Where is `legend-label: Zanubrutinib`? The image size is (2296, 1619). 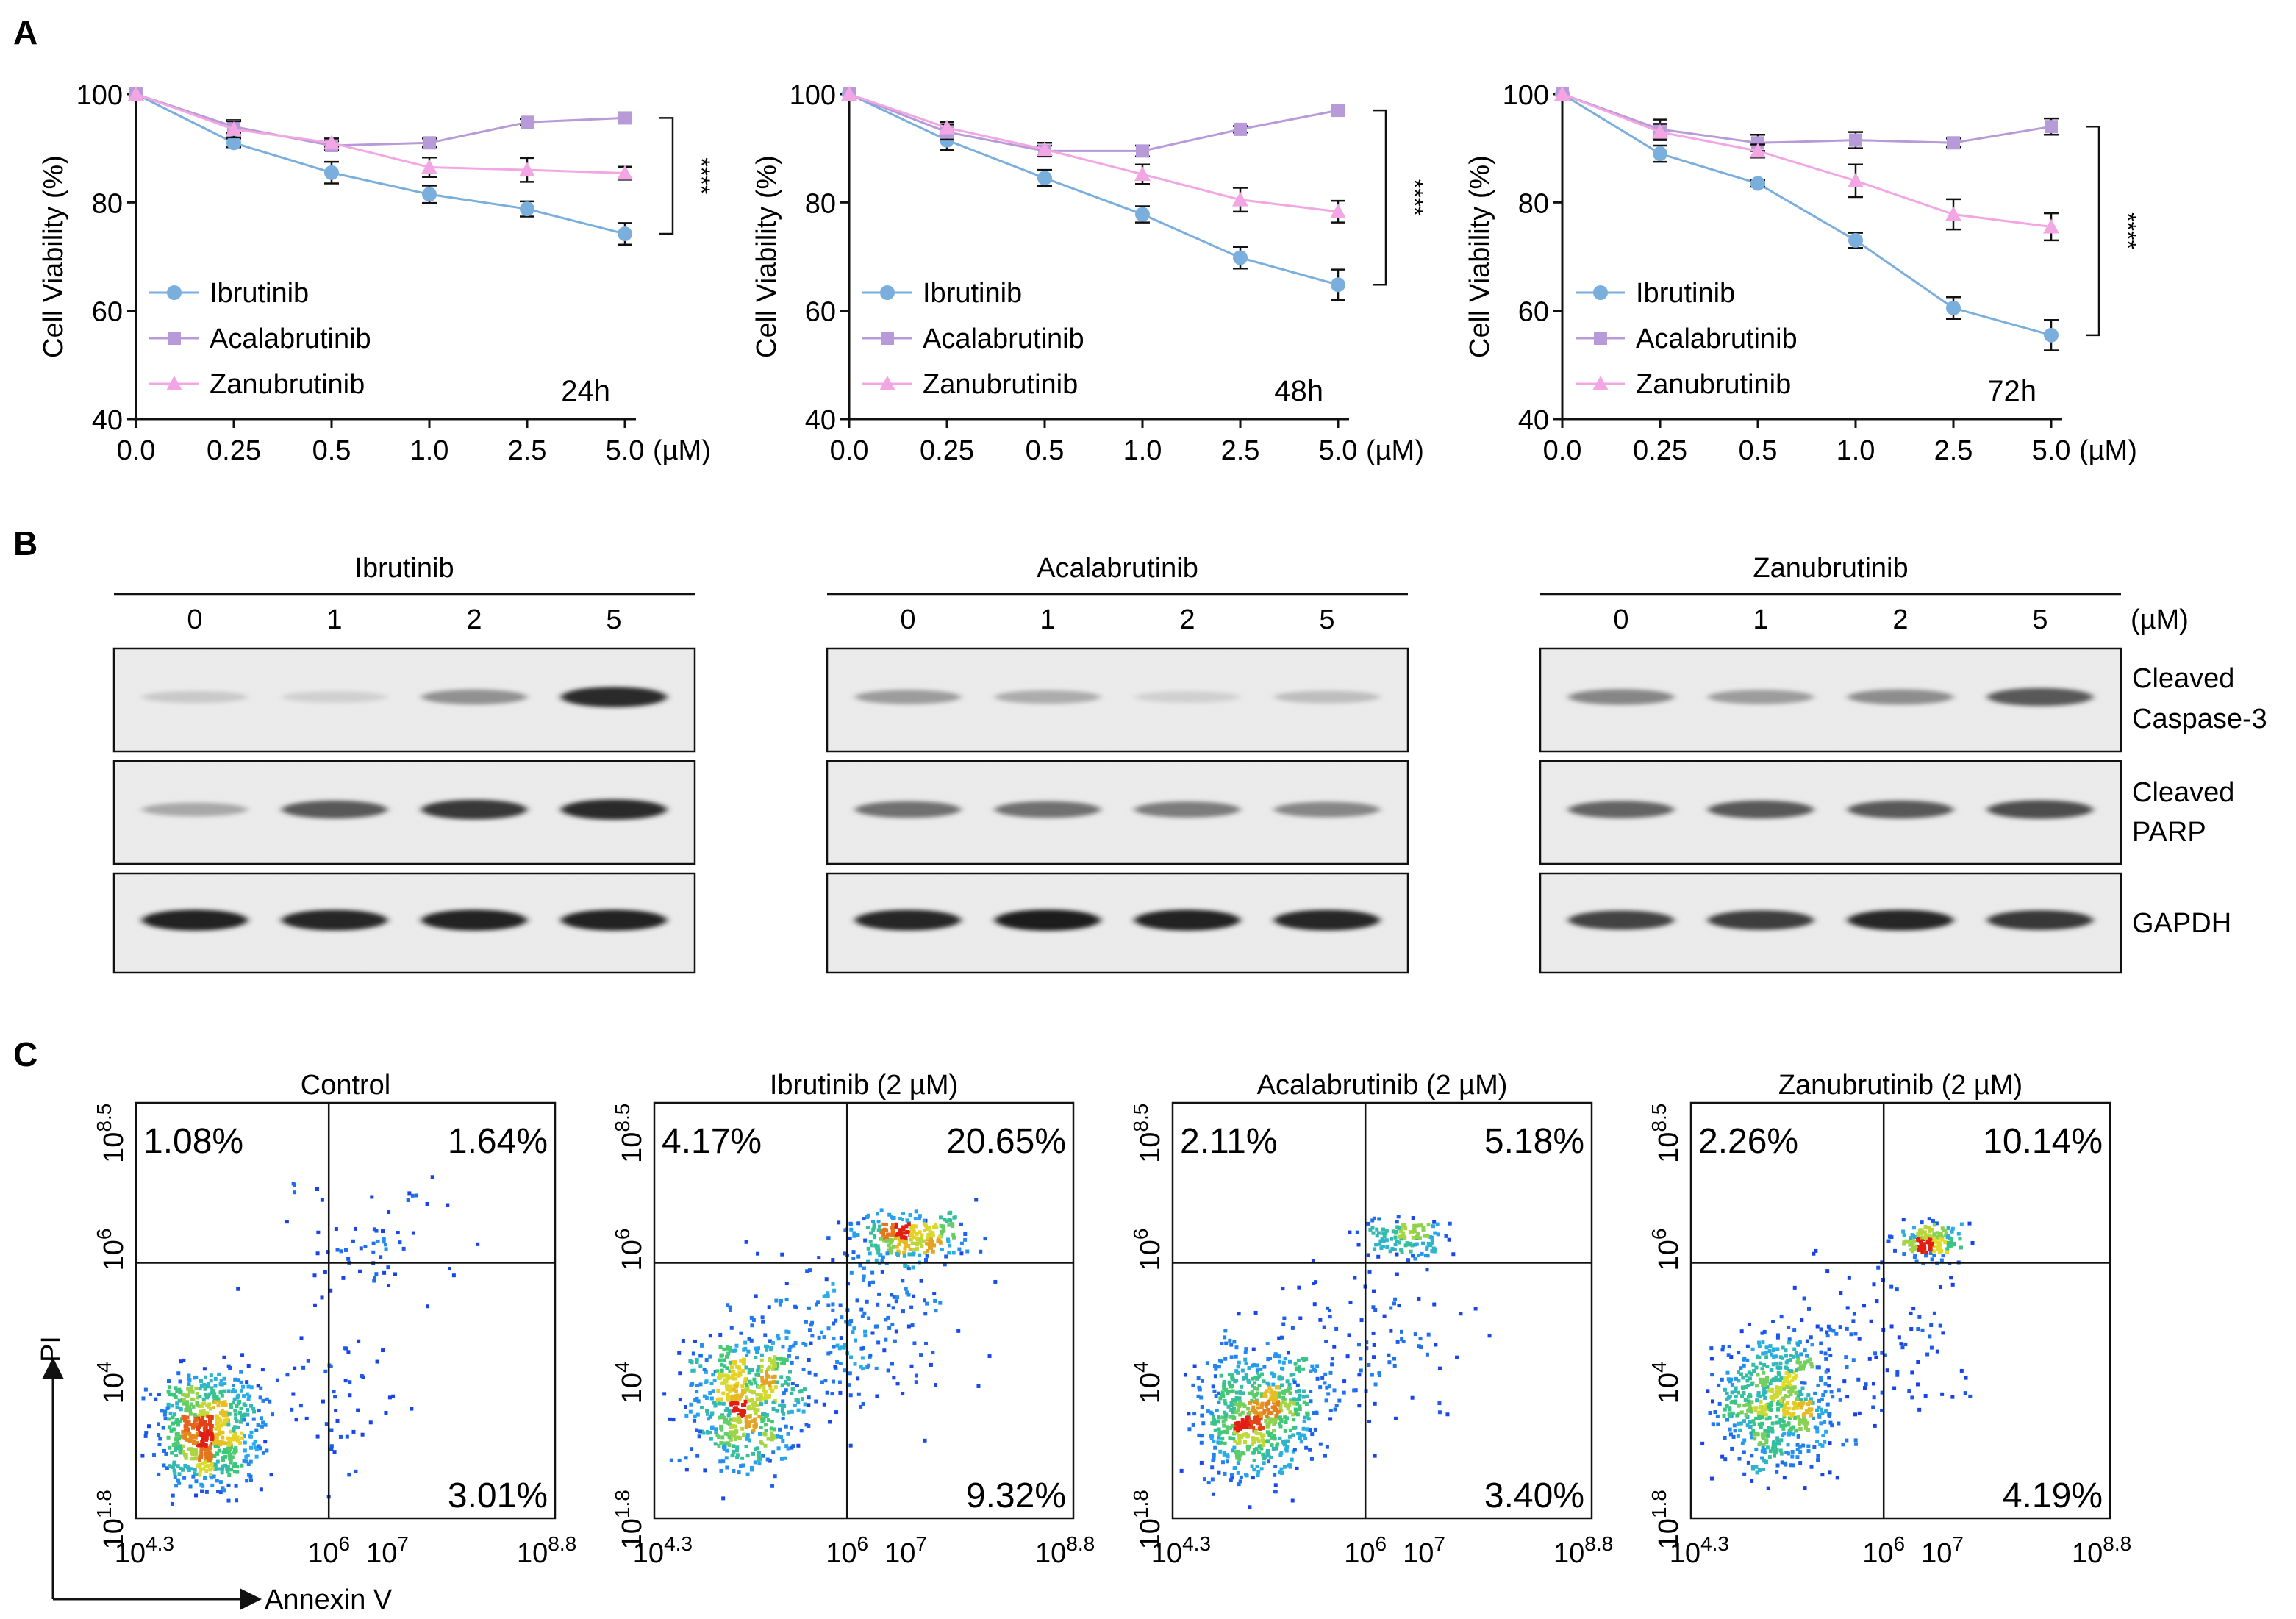 legend-label: Zanubrutinib is located at coordinates (287, 385).